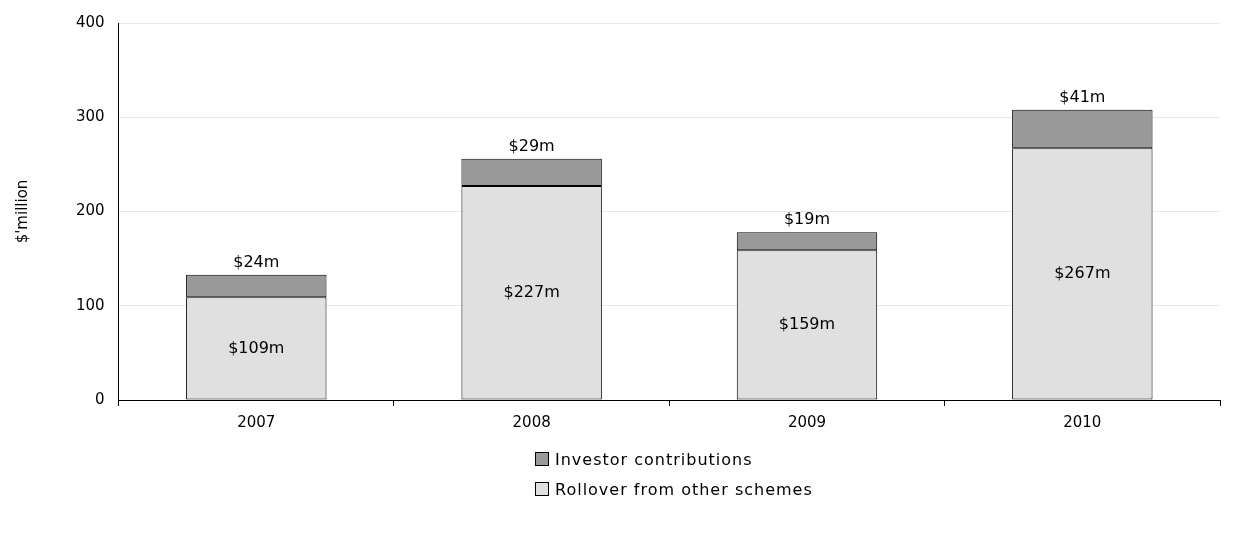 The height and width of the screenshot is (558, 1236). What do you see at coordinates (256, 261) in the screenshot?
I see `data-label: $24m` at bounding box center [256, 261].